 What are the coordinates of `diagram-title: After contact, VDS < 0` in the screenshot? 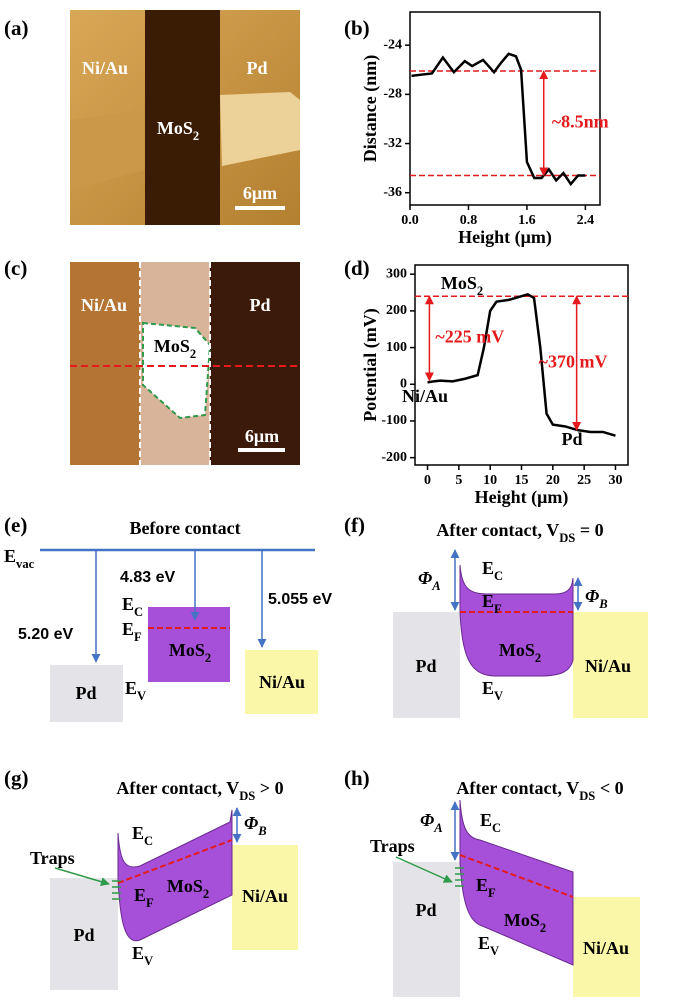 It's located at (539, 790).